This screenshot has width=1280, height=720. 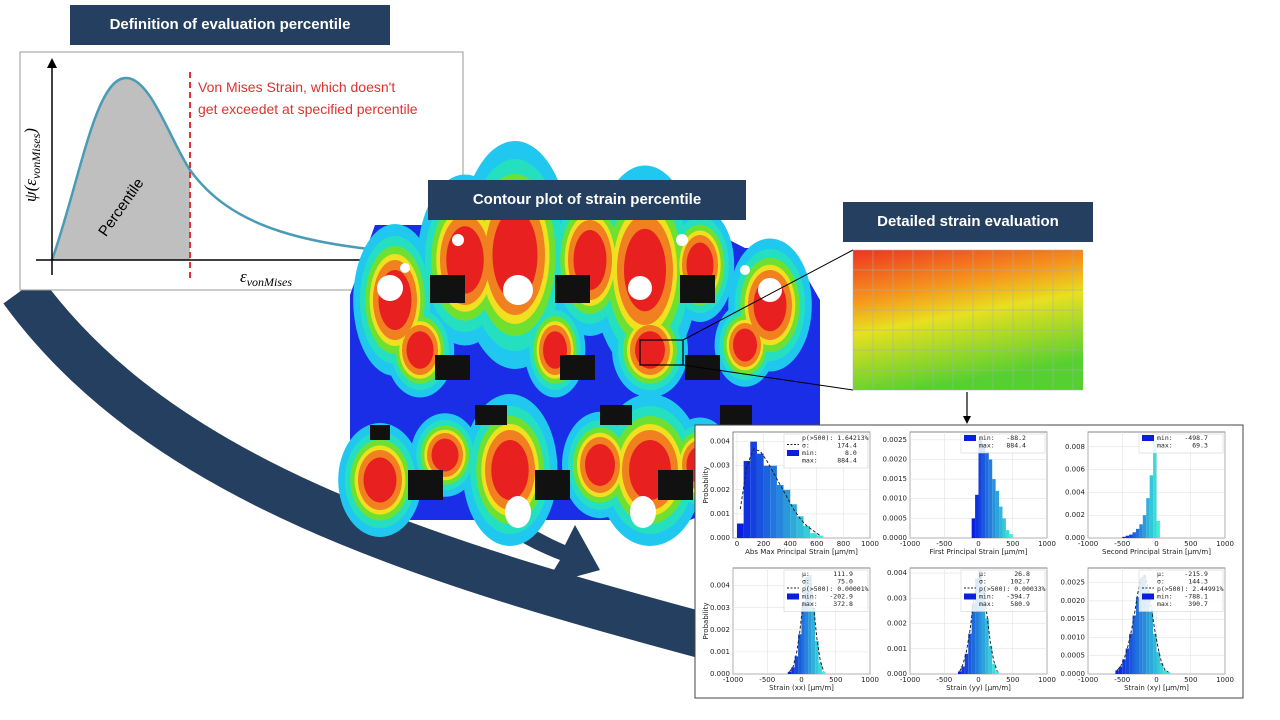 What do you see at coordinates (895, 440) in the screenshot?
I see `y-tick-label: 0.0025` at bounding box center [895, 440].